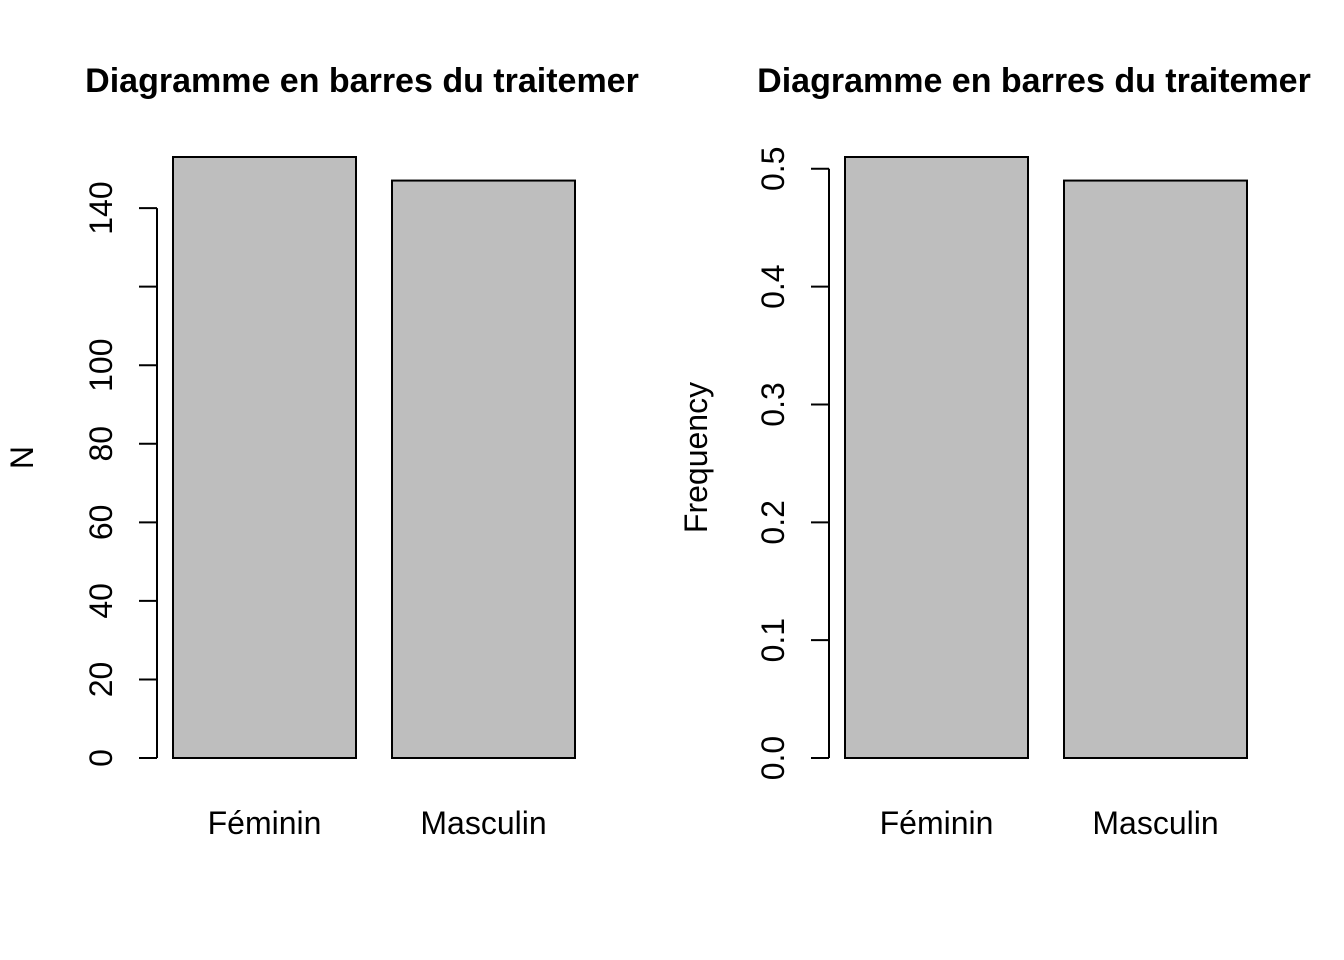  I want to click on y-tick-label: 0.2, so click(773, 522).